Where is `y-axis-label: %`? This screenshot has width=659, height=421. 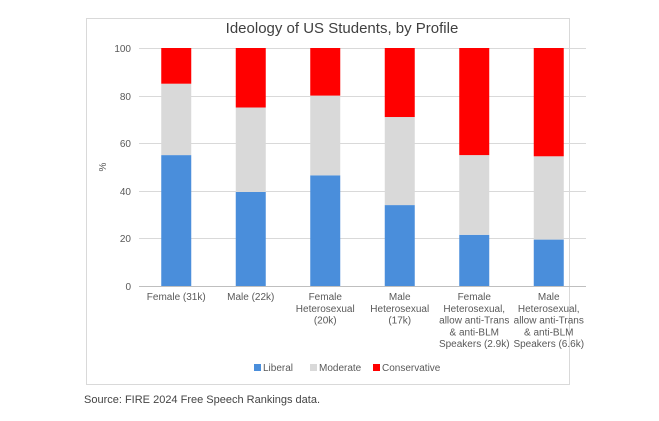
y-axis-label: % is located at coordinates (103, 166).